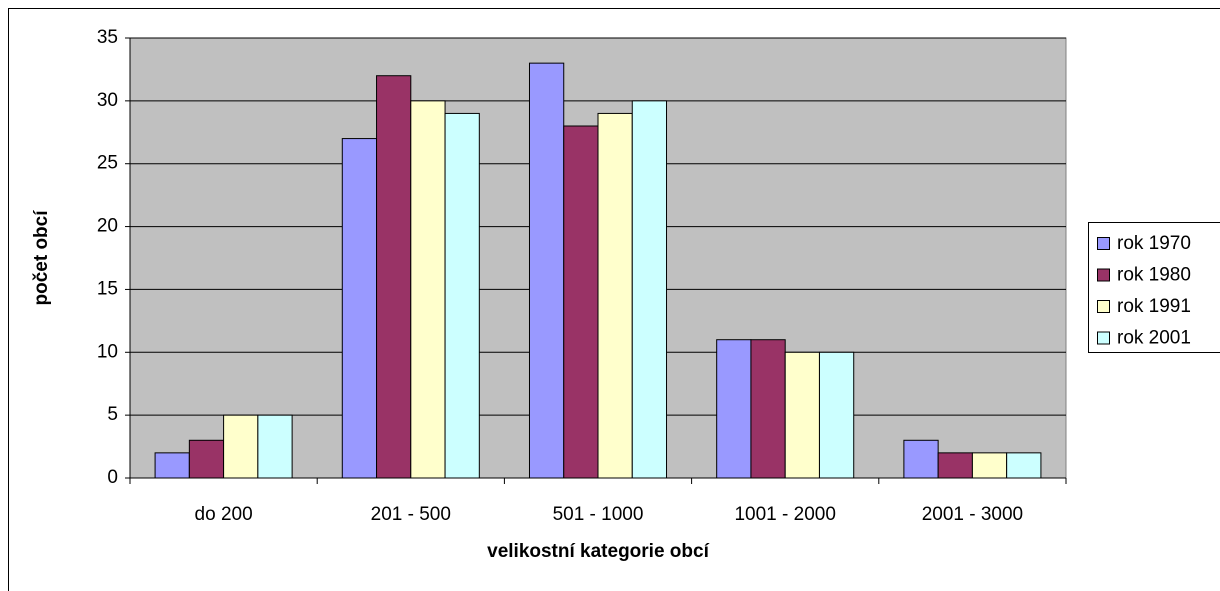  I want to click on legend-label: rok 1980, so click(1154, 275).